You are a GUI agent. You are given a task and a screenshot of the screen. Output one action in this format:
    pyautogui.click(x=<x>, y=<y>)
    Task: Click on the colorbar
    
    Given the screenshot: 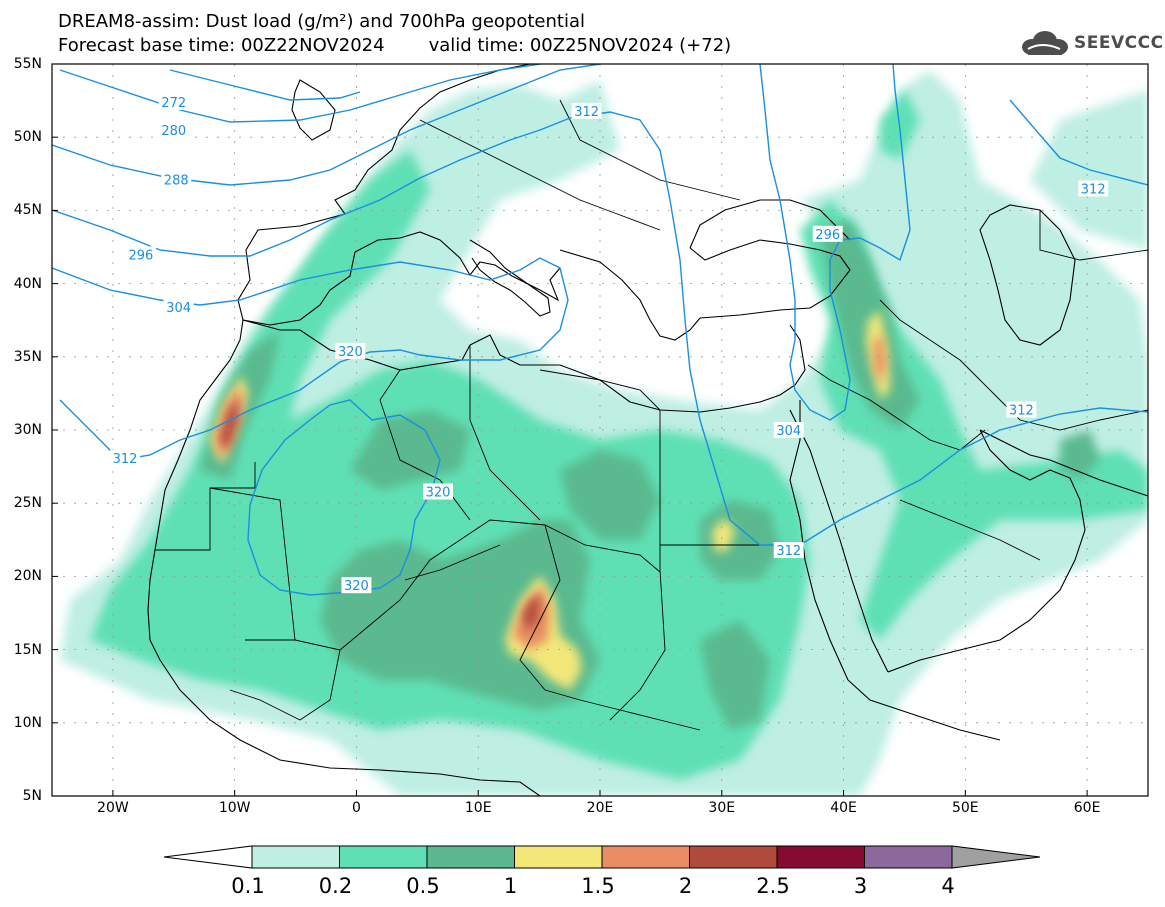 What is the action you would take?
    pyautogui.click(x=602, y=857)
    